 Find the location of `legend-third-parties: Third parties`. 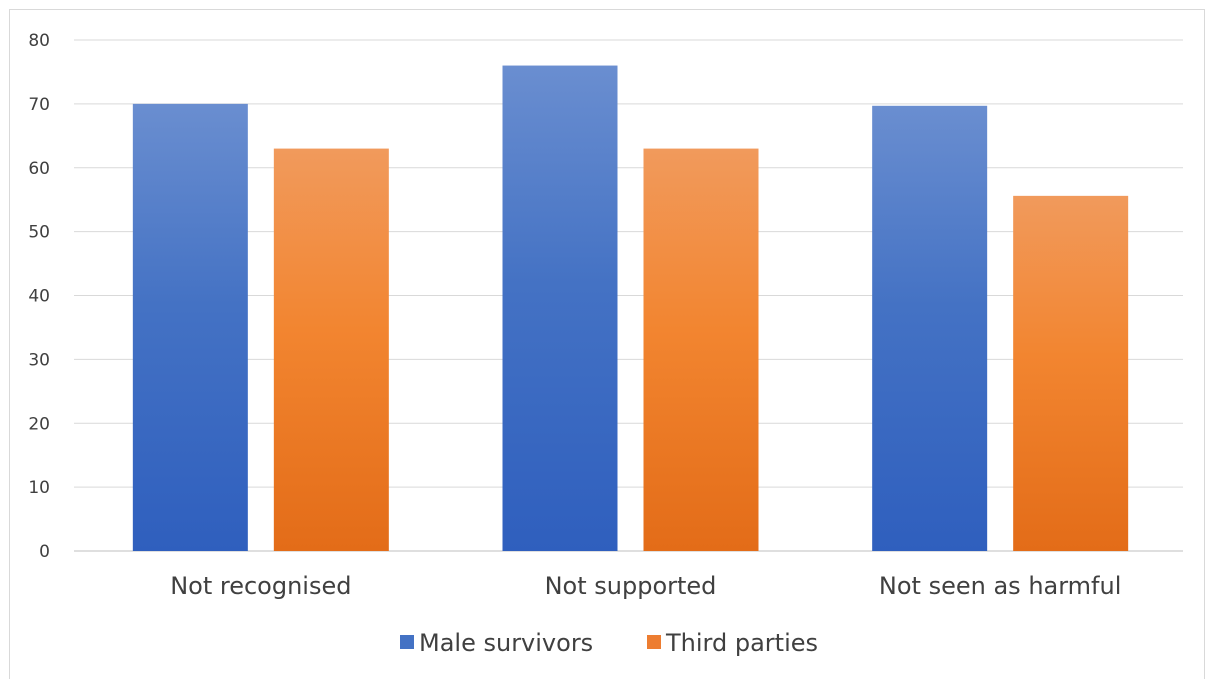

legend-third-parties: Third parties is located at coordinates (732, 643).